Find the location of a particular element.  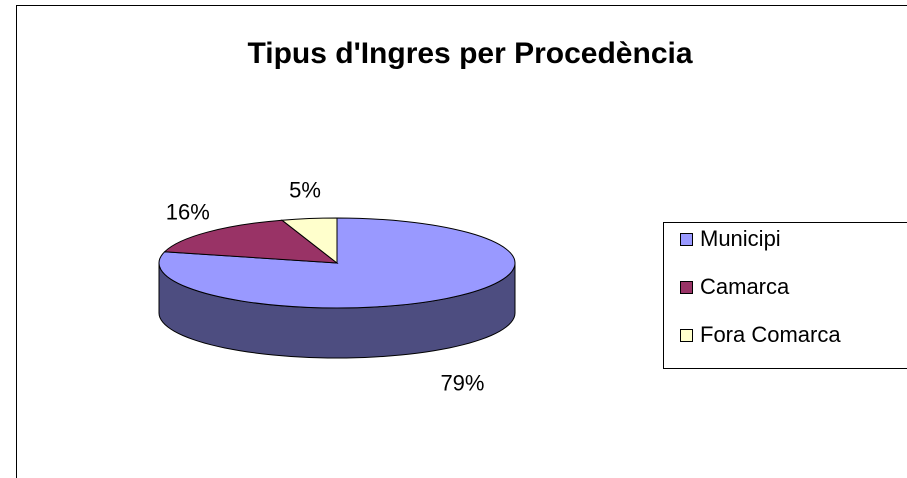

chart-title: Tipus d'Ingres per Procedència is located at coordinates (469, 53).